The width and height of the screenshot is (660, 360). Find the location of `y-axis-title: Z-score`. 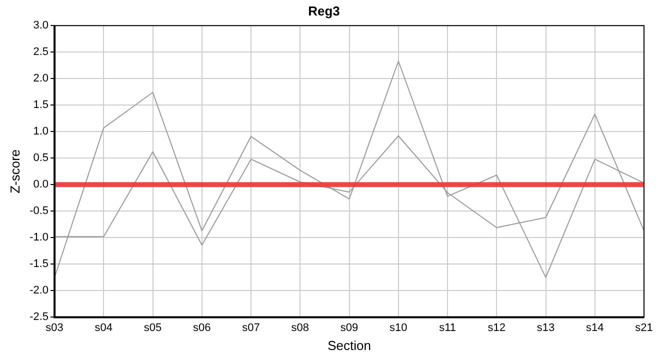

y-axis-title: Z-score is located at coordinates (14, 171).